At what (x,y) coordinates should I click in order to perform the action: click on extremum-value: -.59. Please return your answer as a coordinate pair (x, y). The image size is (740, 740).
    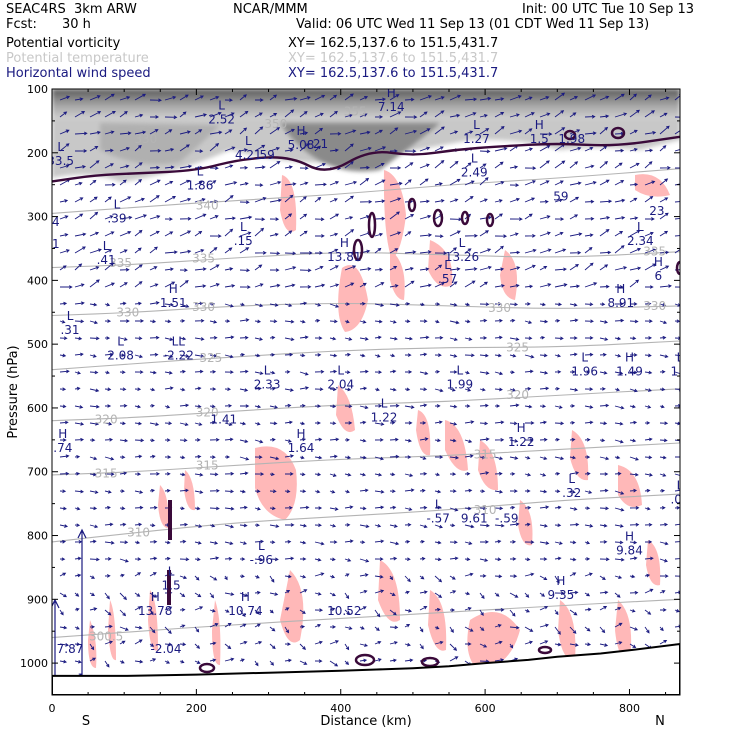
    Looking at the image, I should click on (506, 518).